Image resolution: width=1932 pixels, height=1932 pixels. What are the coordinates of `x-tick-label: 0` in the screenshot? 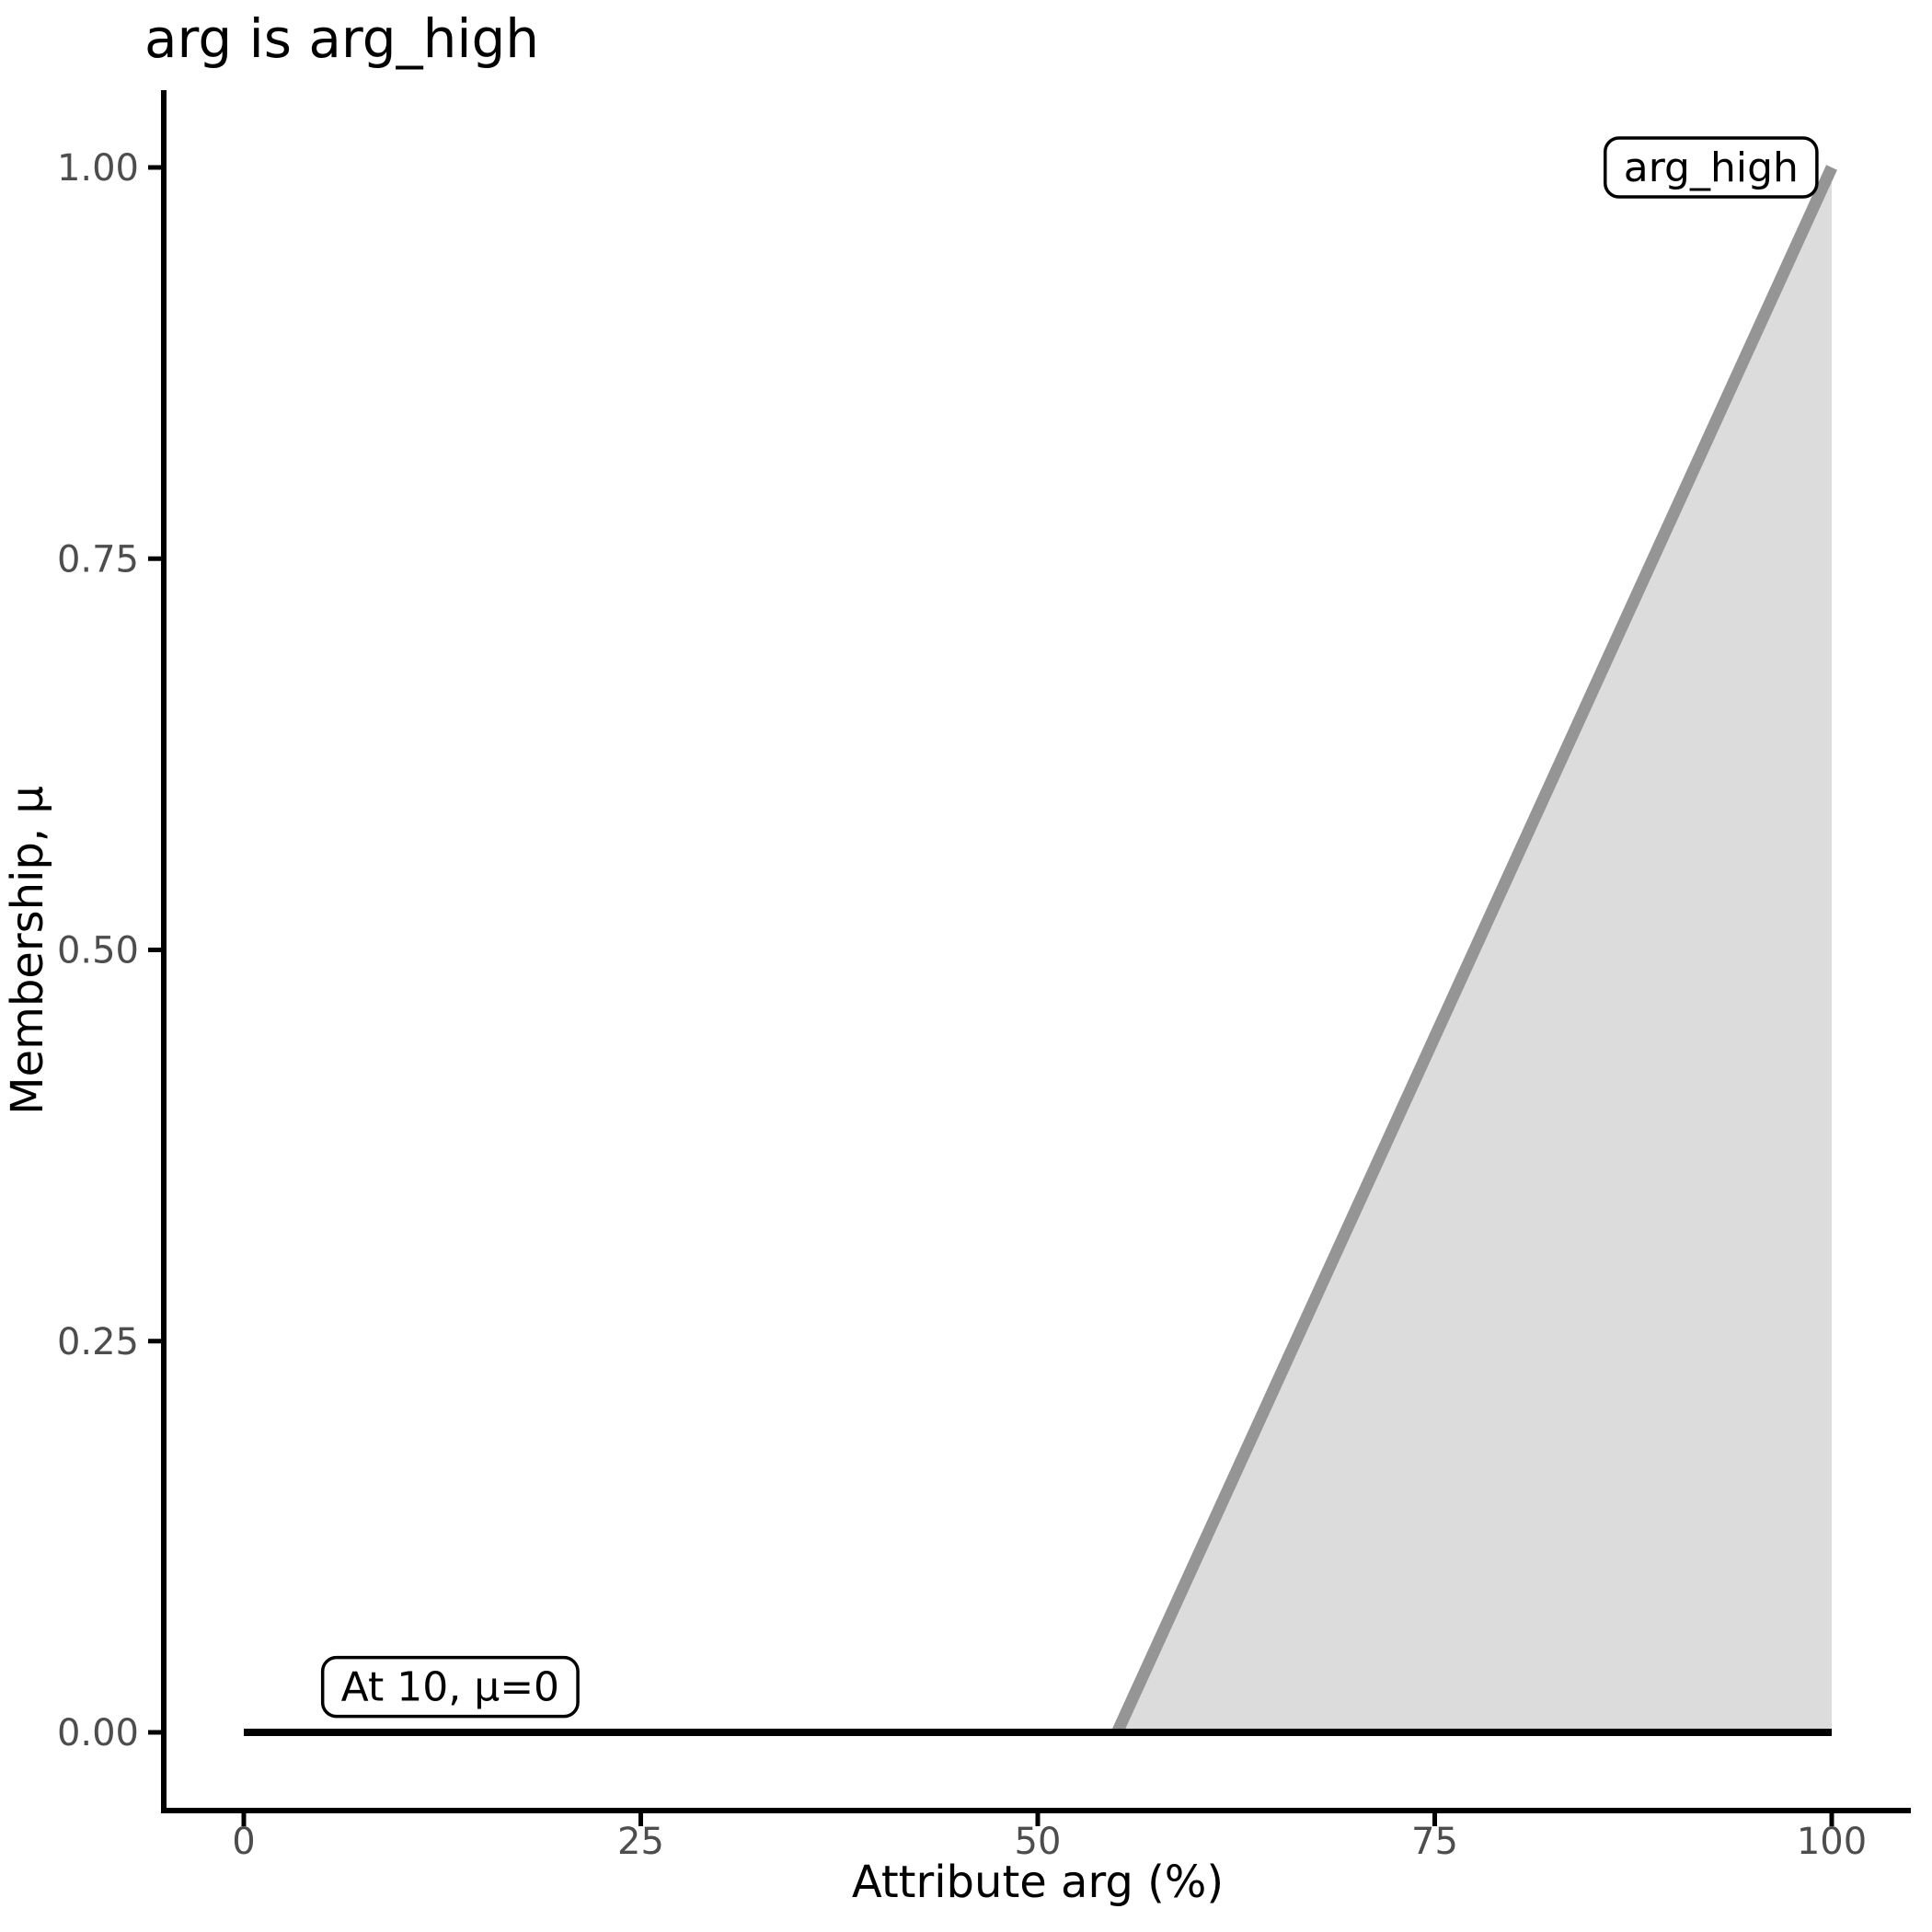 It's located at (243, 1842).